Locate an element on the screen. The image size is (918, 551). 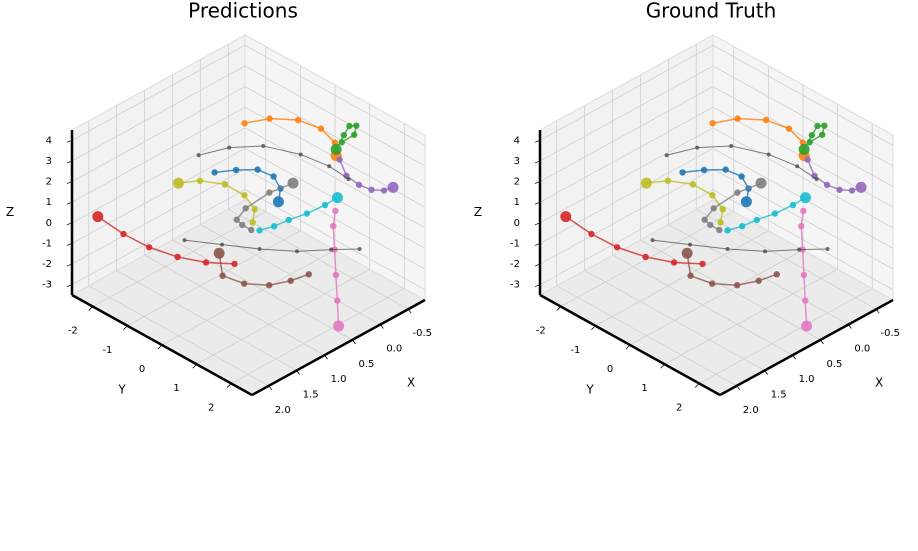
z-tick-label: 4 is located at coordinates (49, 140).